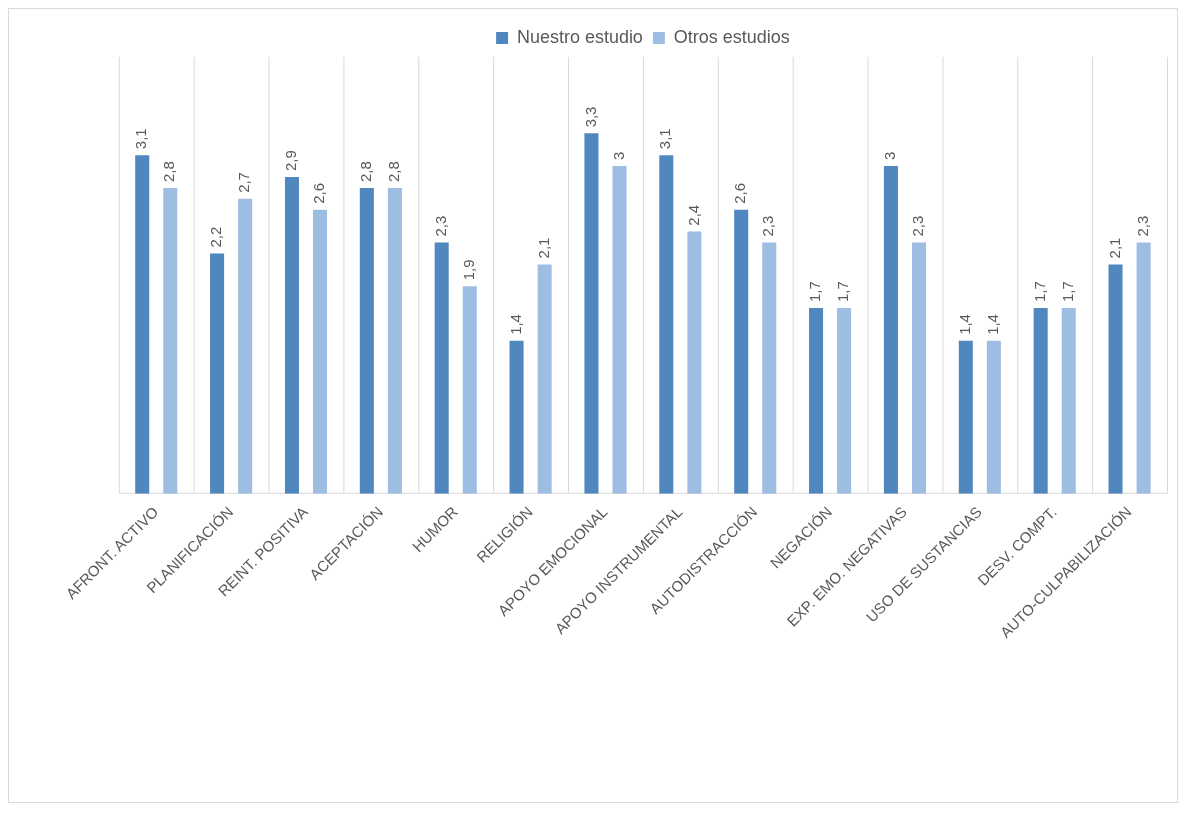  I want to click on data-label: 2,2, so click(216, 237).